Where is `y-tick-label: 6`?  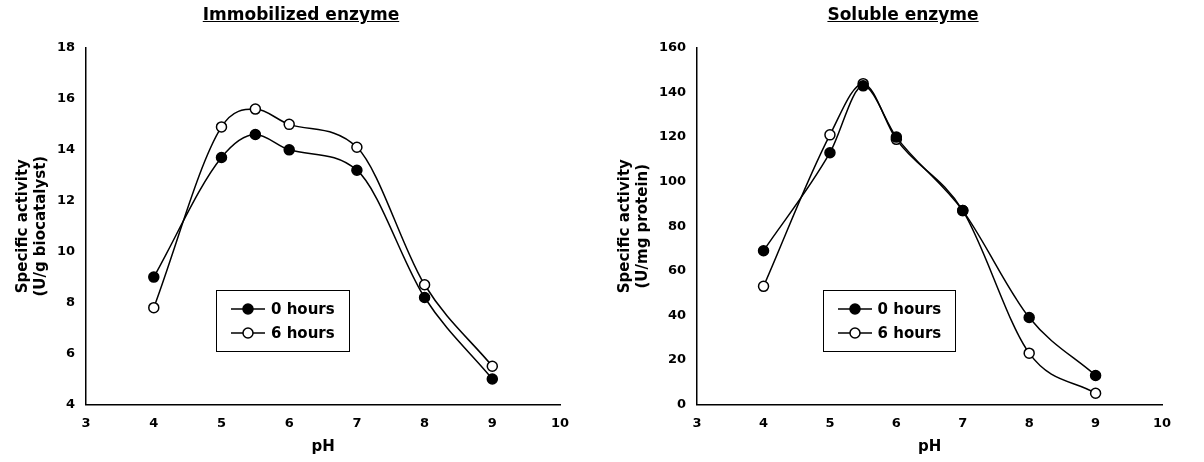
y-tick-label: 6 is located at coordinates (71, 352).